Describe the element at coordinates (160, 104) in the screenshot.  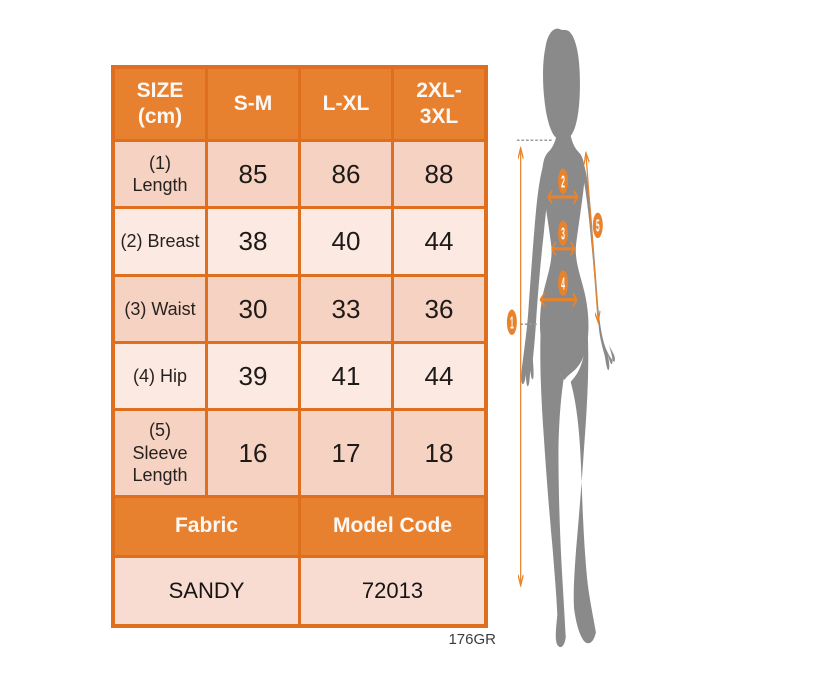
I see `header-size-cm: SIZE (cm)` at that location.